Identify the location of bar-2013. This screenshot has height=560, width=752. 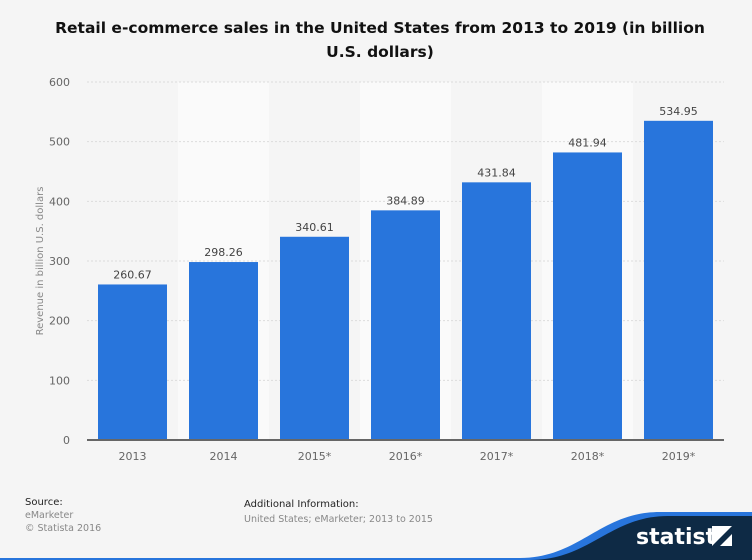
(132, 362).